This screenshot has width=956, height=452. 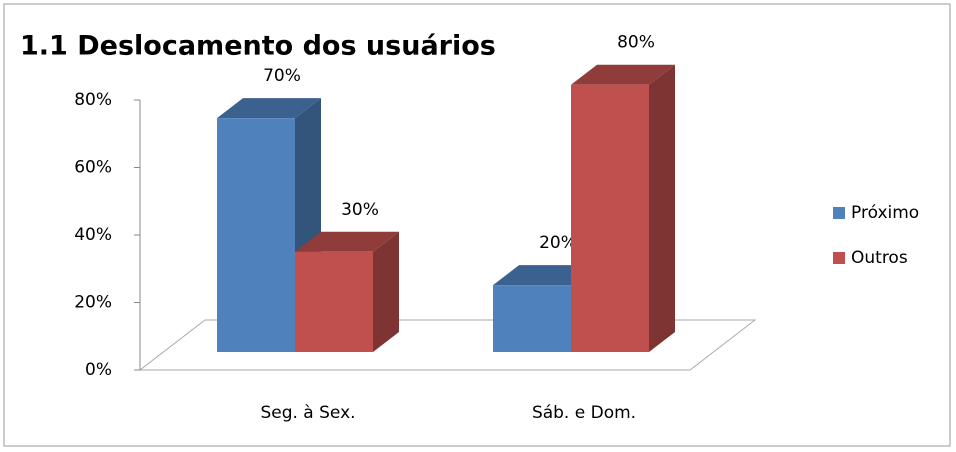 What do you see at coordinates (558, 243) in the screenshot?
I see `value-label: 20%` at bounding box center [558, 243].